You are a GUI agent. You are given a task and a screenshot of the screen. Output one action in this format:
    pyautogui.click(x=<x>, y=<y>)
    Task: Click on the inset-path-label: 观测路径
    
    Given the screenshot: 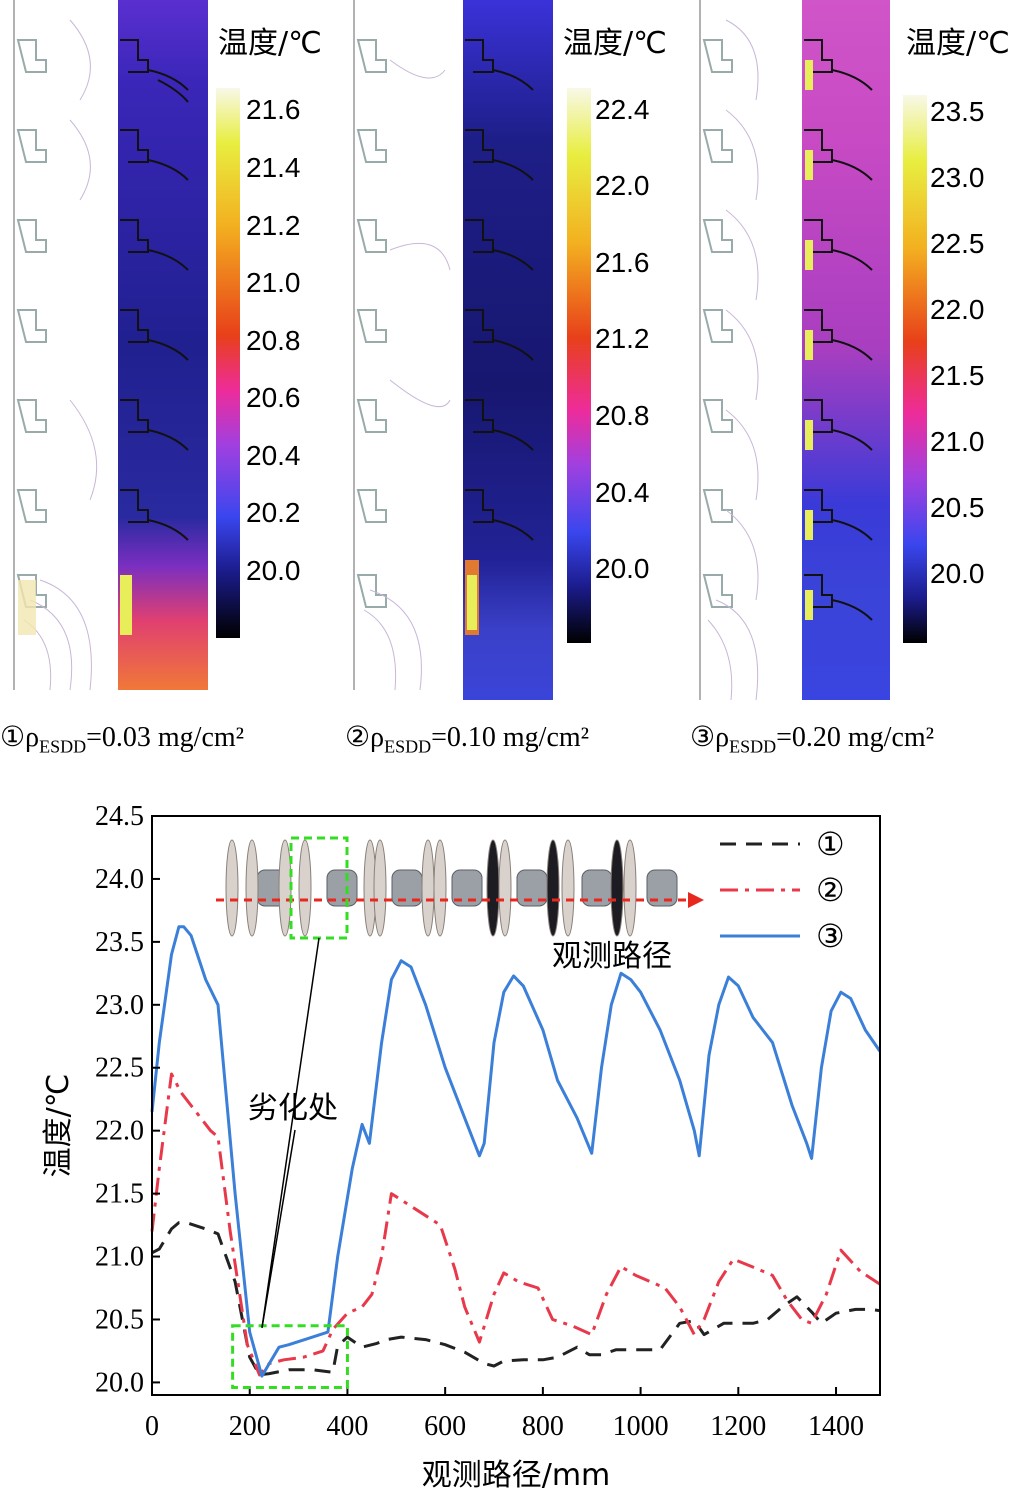 What is the action you would take?
    pyautogui.click(x=612, y=956)
    